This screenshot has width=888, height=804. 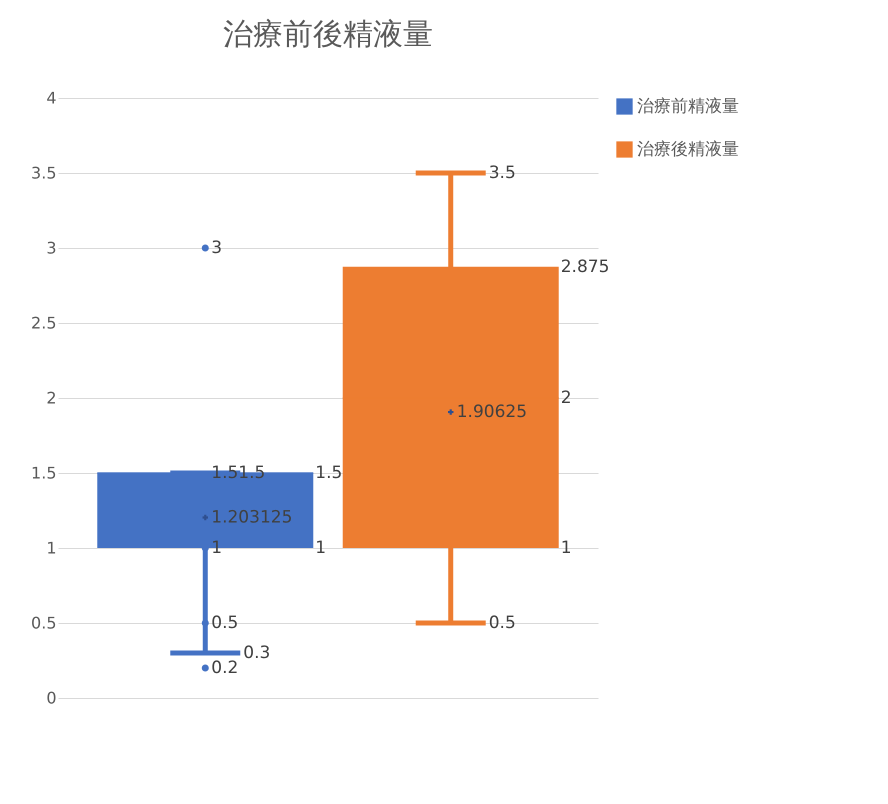 I want to click on legend-label: 治療前精液量, so click(x=688, y=106).